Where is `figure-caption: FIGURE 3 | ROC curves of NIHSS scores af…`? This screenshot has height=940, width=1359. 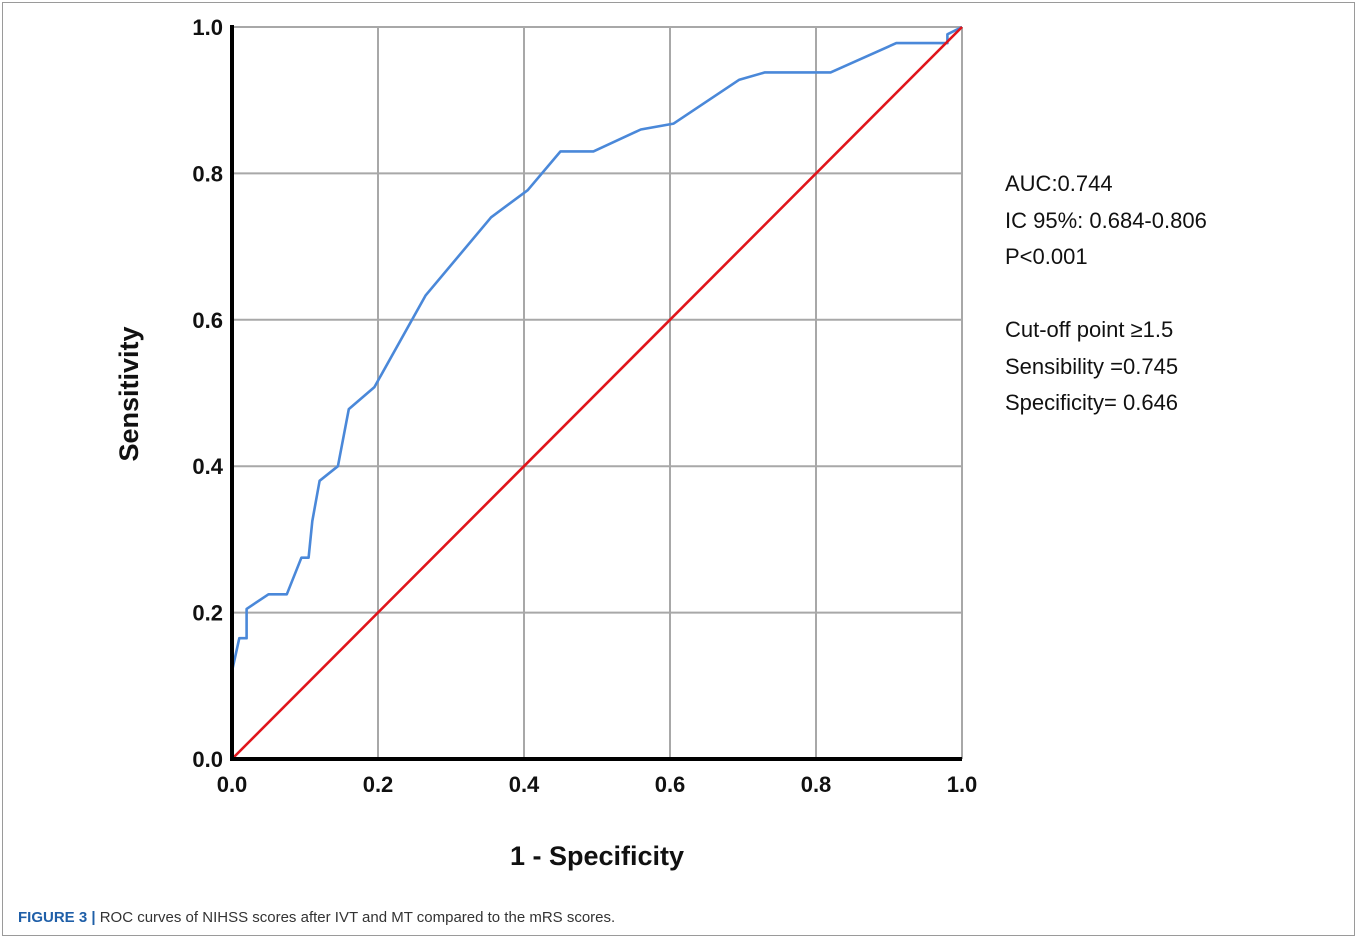
figure-caption: FIGURE 3 | ROC curves of NIHSS scores af… is located at coordinates (316, 917).